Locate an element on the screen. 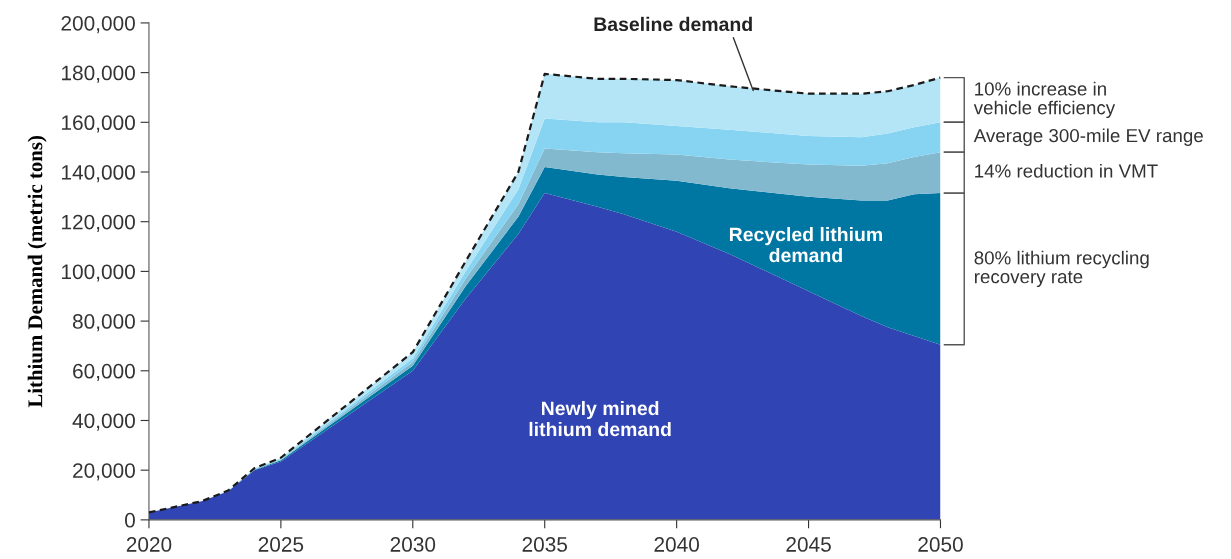  series-label: 14% reduction in VMT is located at coordinates (1066, 170).